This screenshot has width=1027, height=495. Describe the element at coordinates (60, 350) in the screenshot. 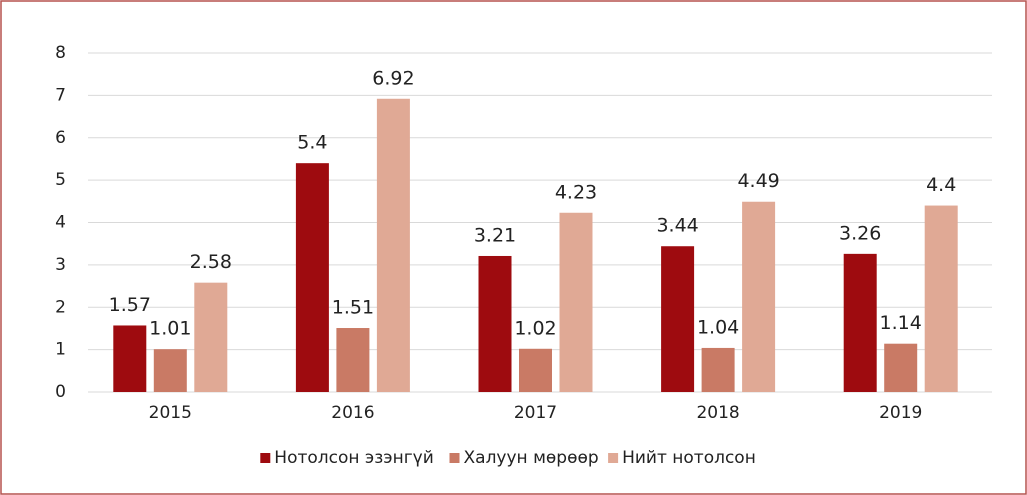

I see `y-tick-label: 1` at that location.